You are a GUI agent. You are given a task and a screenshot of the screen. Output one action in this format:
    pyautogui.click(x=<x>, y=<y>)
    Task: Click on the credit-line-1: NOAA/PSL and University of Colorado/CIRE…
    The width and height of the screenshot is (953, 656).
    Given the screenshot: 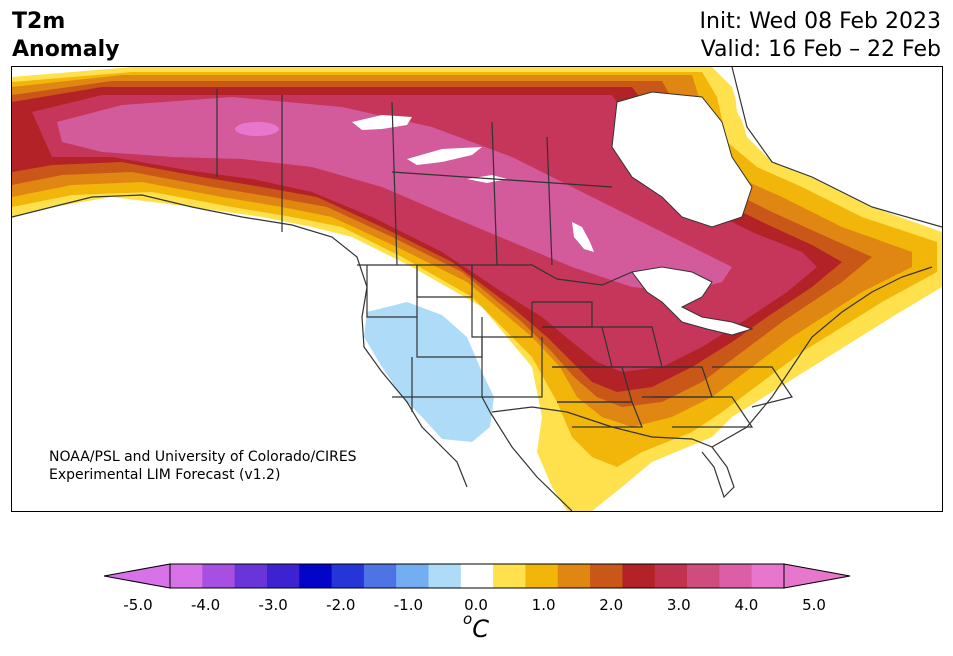 What is the action you would take?
    pyautogui.click(x=203, y=457)
    